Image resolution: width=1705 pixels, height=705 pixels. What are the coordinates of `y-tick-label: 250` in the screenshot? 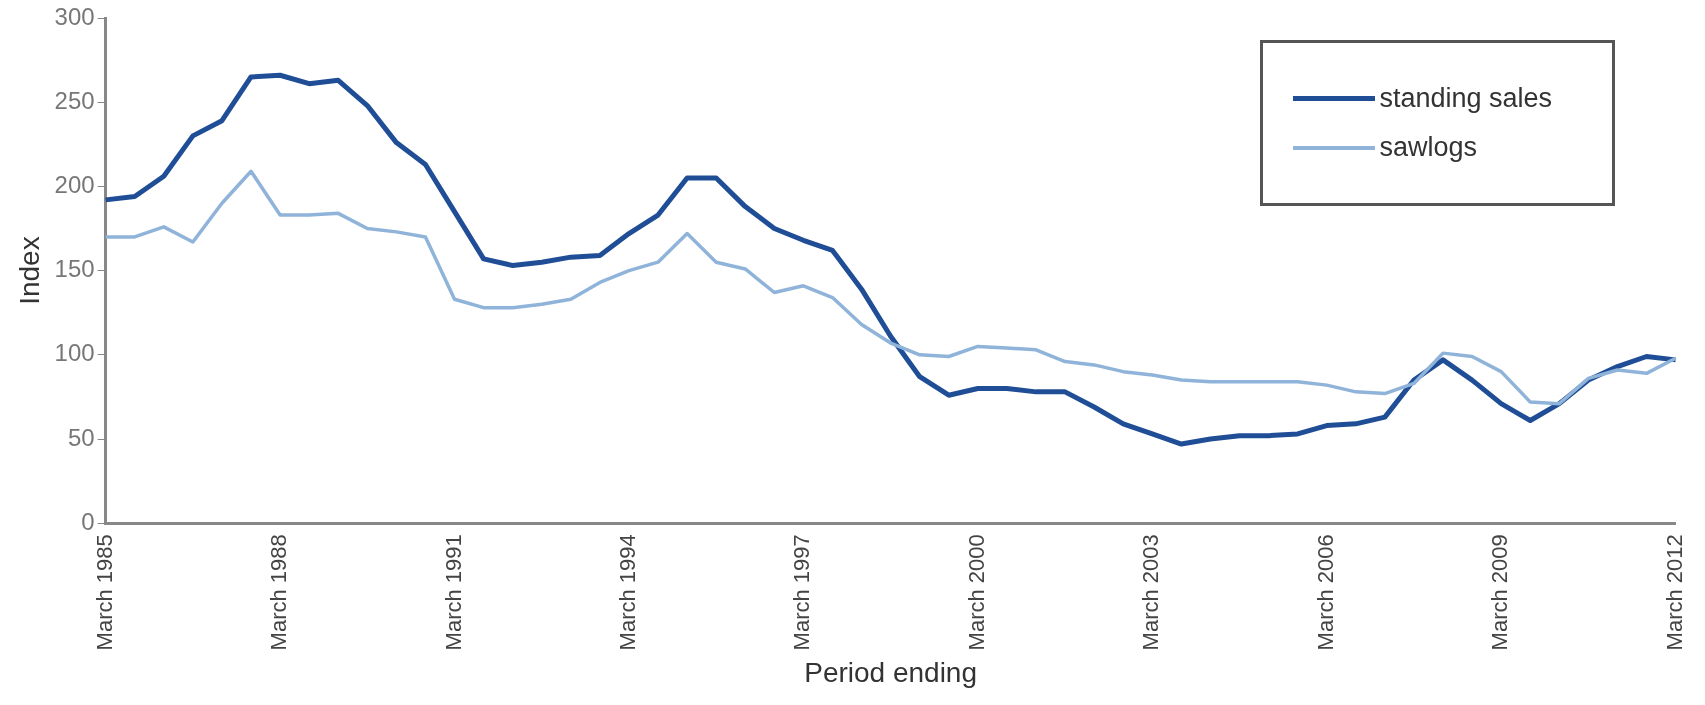 It's located at (74, 100).